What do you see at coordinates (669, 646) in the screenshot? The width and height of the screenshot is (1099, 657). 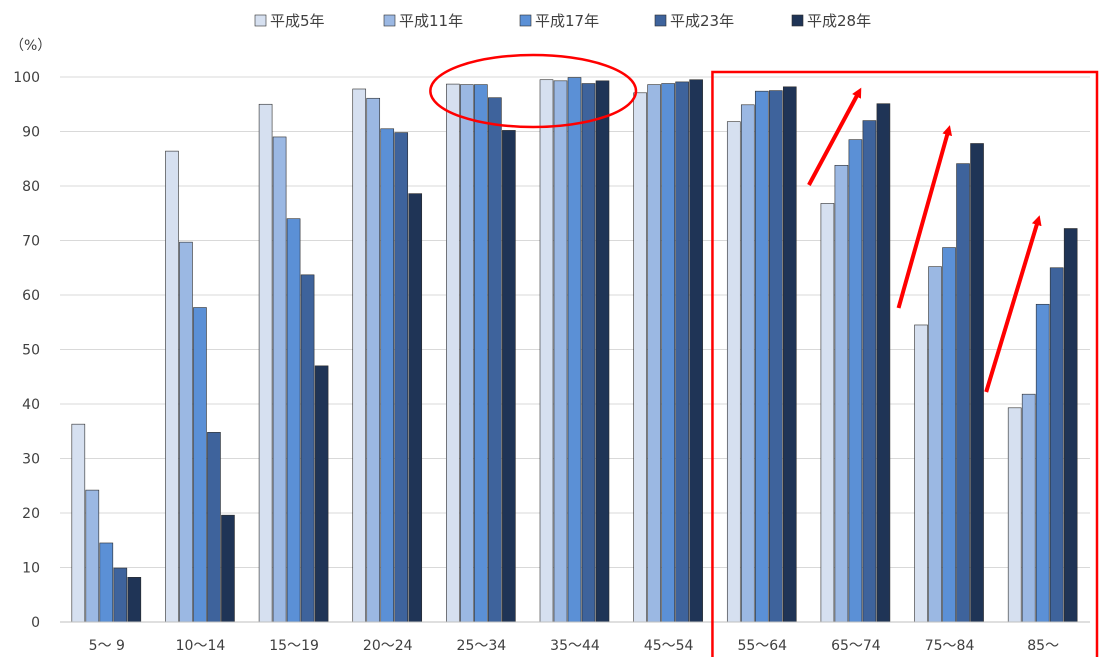 I see `x-tick-label: 45～54` at bounding box center [669, 646].